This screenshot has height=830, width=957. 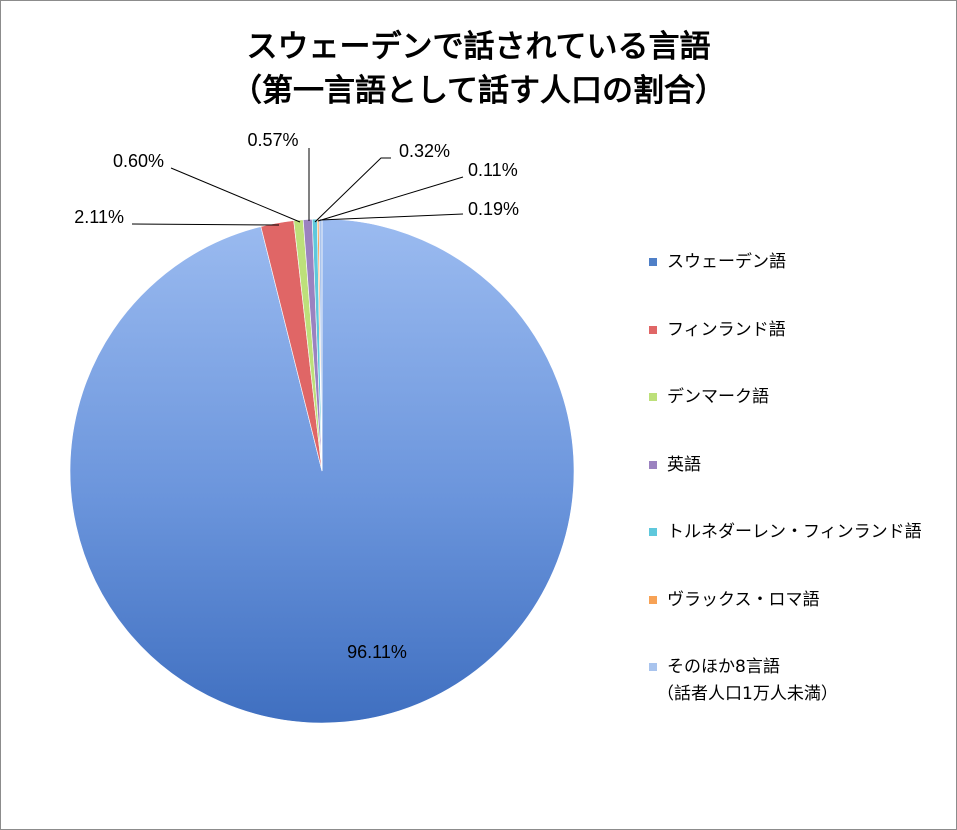 I want to click on data-label-2: 0.60%, so click(x=138, y=161).